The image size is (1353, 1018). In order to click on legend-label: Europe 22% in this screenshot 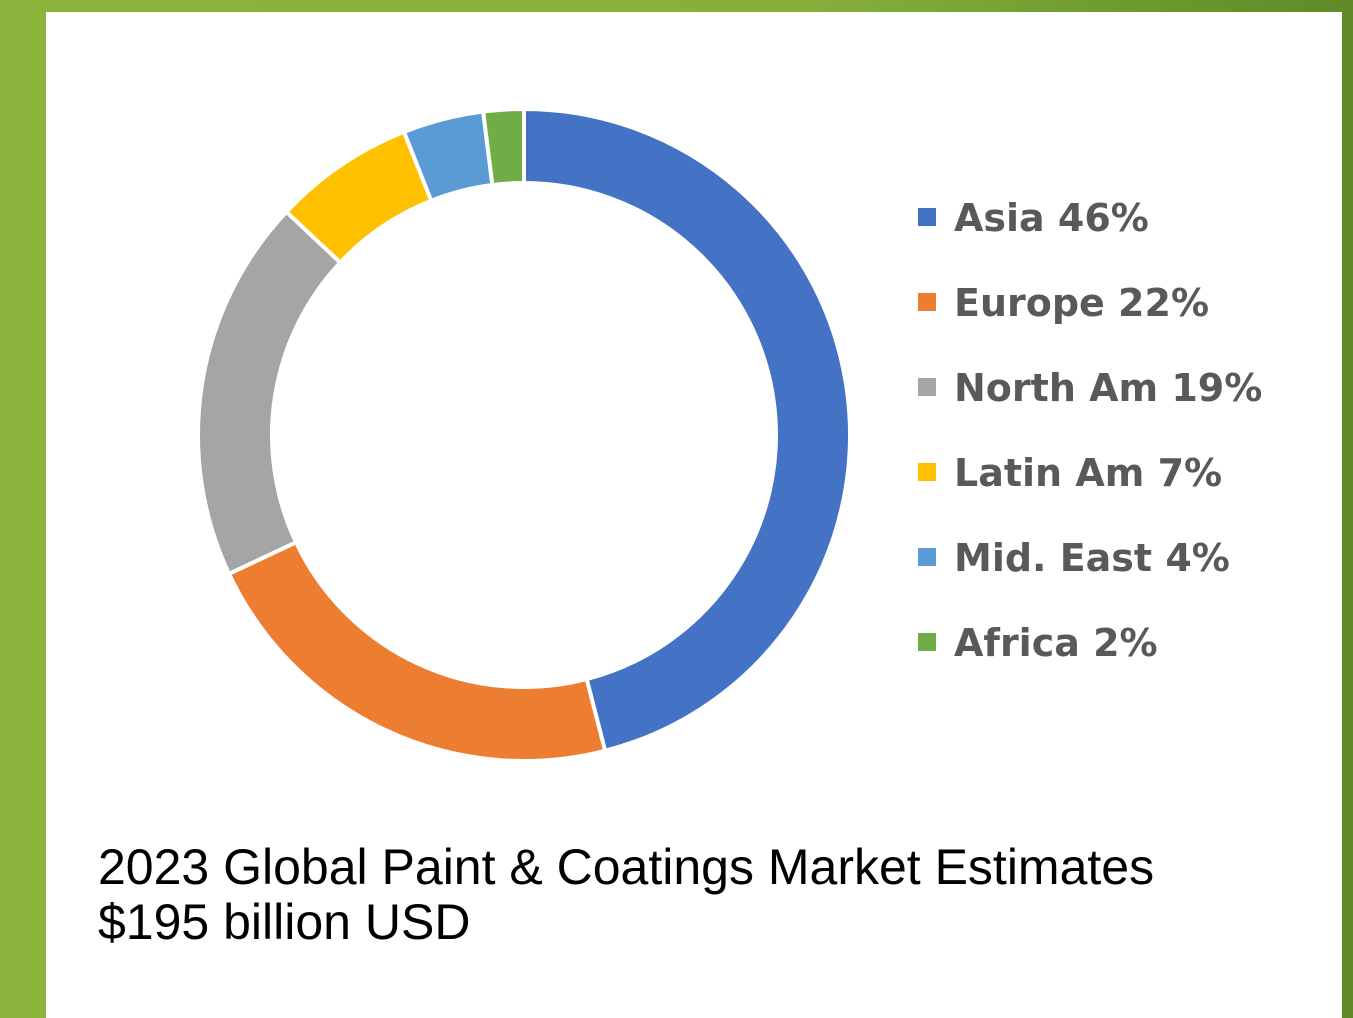, I will do `click(1081, 303)`.